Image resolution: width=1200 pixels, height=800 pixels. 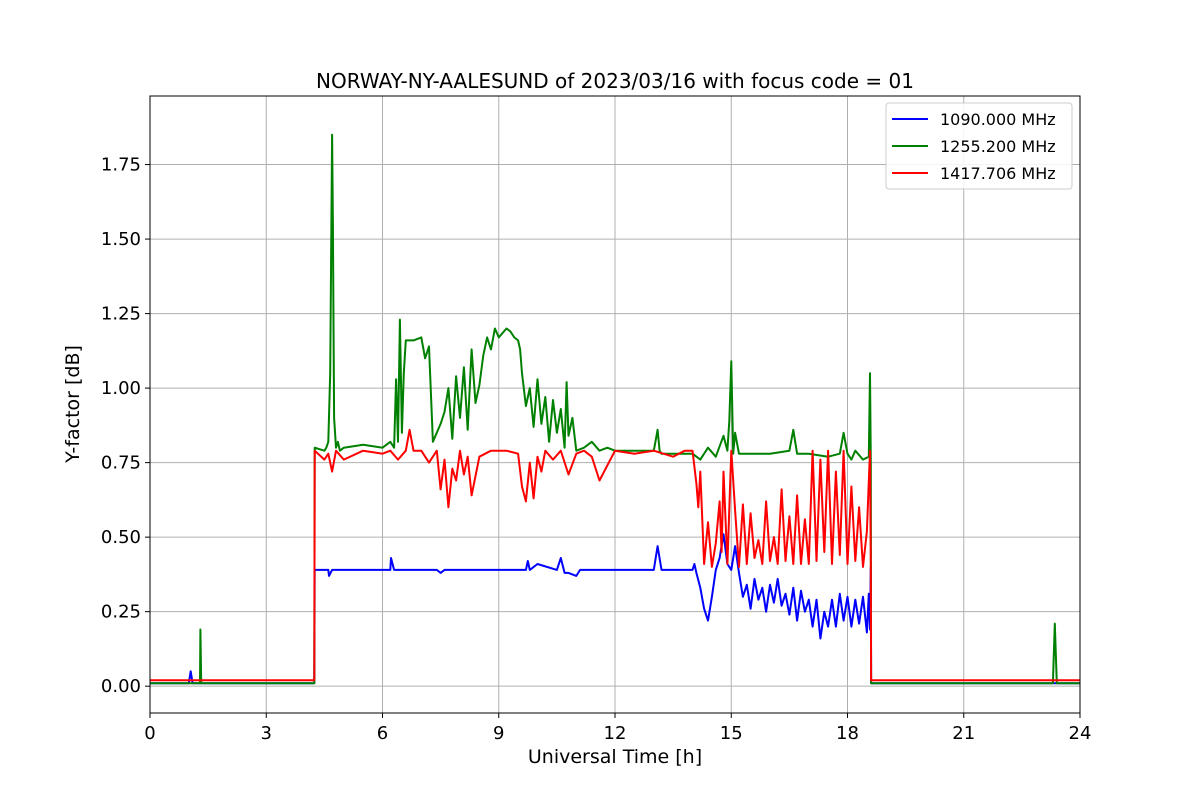 I want to click on y-tick-label: 1.75, so click(x=121, y=165).